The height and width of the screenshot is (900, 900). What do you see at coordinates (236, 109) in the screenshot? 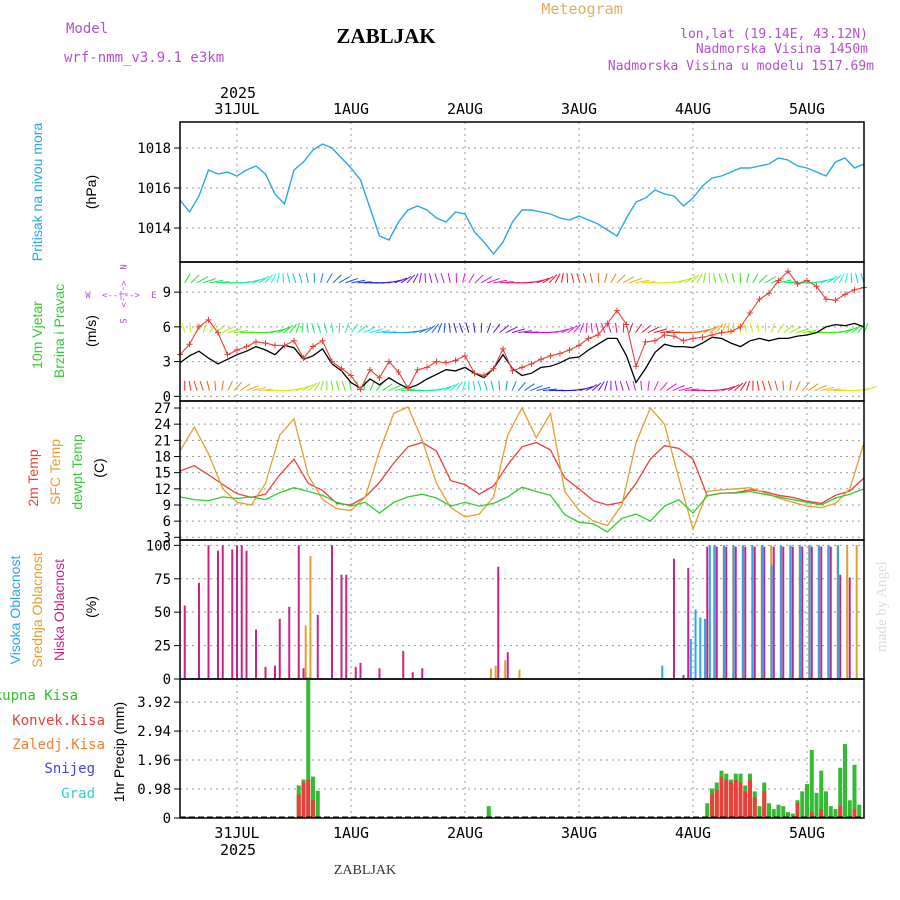
I see `day-label-top: 31JUL` at bounding box center [236, 109].